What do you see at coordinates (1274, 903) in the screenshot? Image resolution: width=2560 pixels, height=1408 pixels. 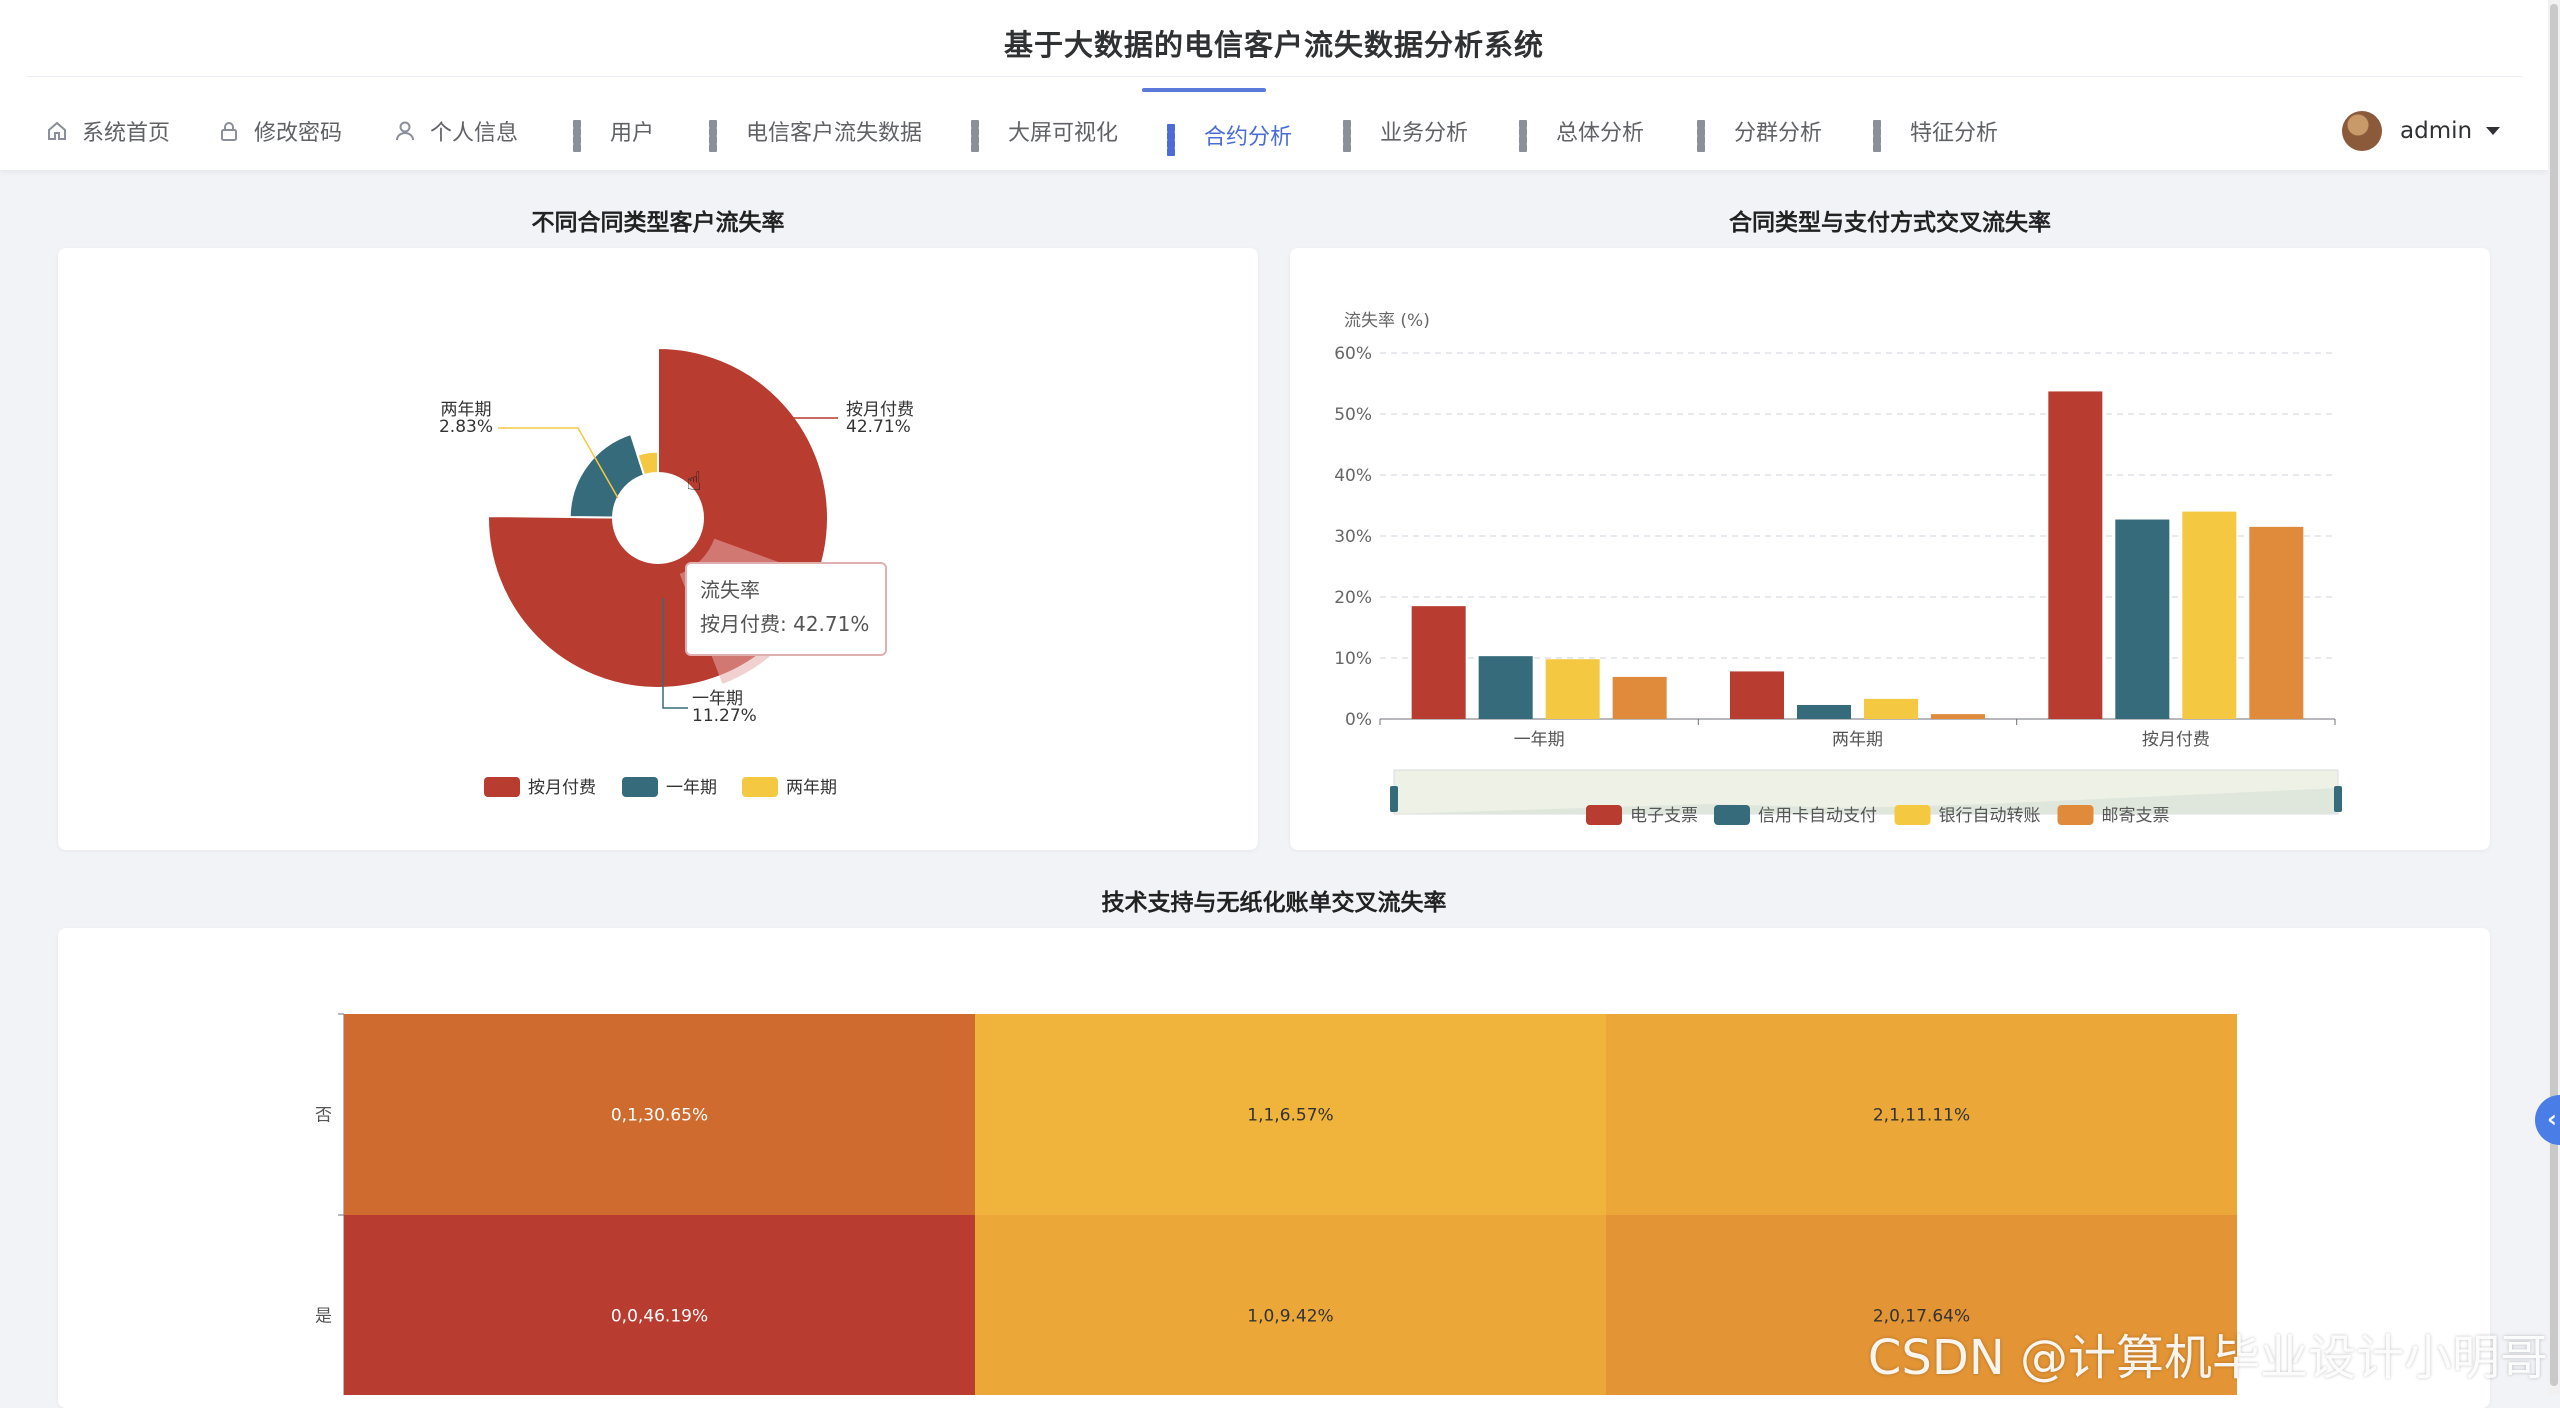 I see `section-title-tech-paperless: 技术支持与无纸化账单交叉流失率` at bounding box center [1274, 903].